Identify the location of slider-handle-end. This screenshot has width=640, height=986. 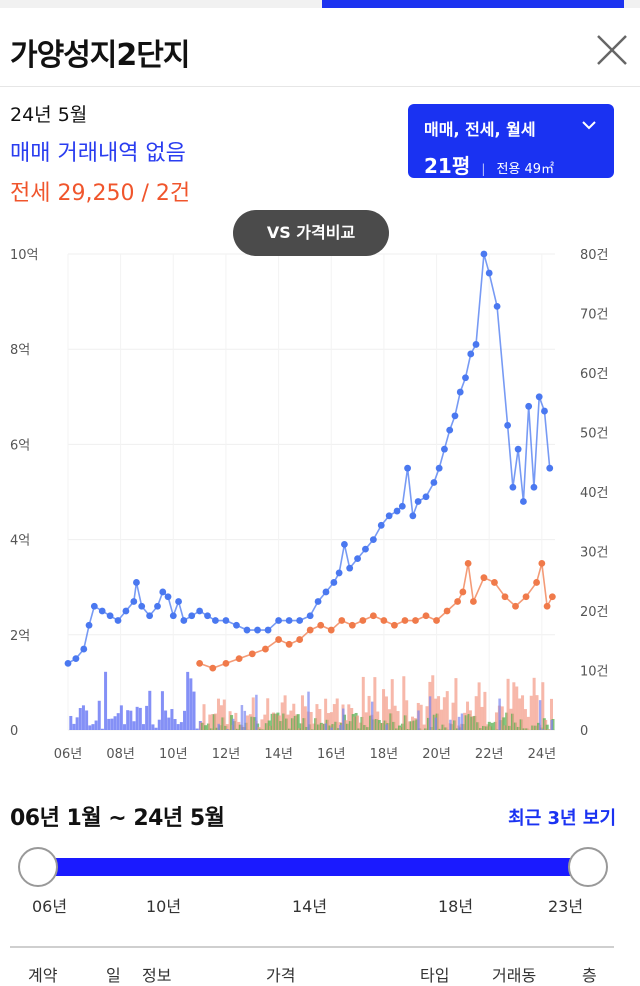
(588, 867).